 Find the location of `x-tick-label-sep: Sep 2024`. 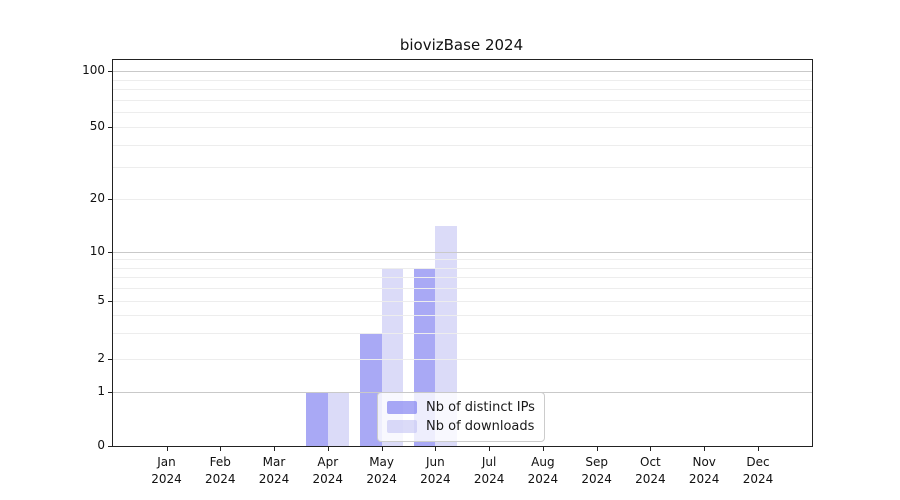

x-tick-label-sep: Sep 2024 is located at coordinates (596, 470).